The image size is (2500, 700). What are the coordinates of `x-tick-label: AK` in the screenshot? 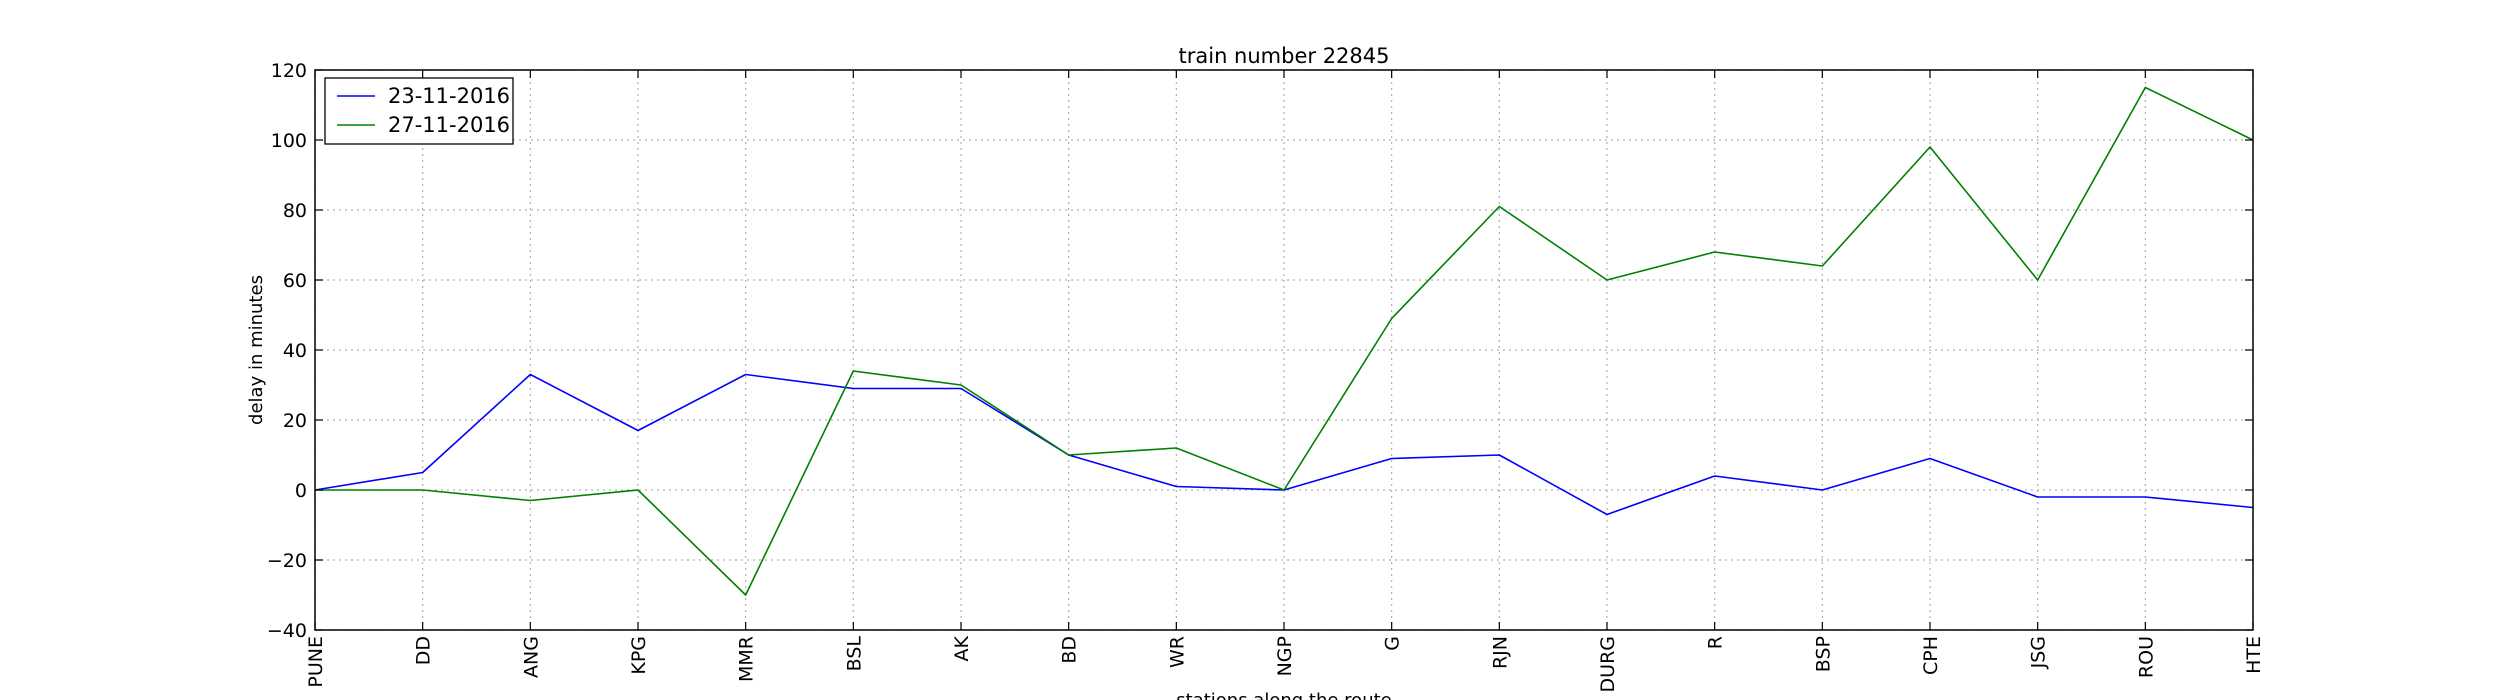 It's located at (962, 648).